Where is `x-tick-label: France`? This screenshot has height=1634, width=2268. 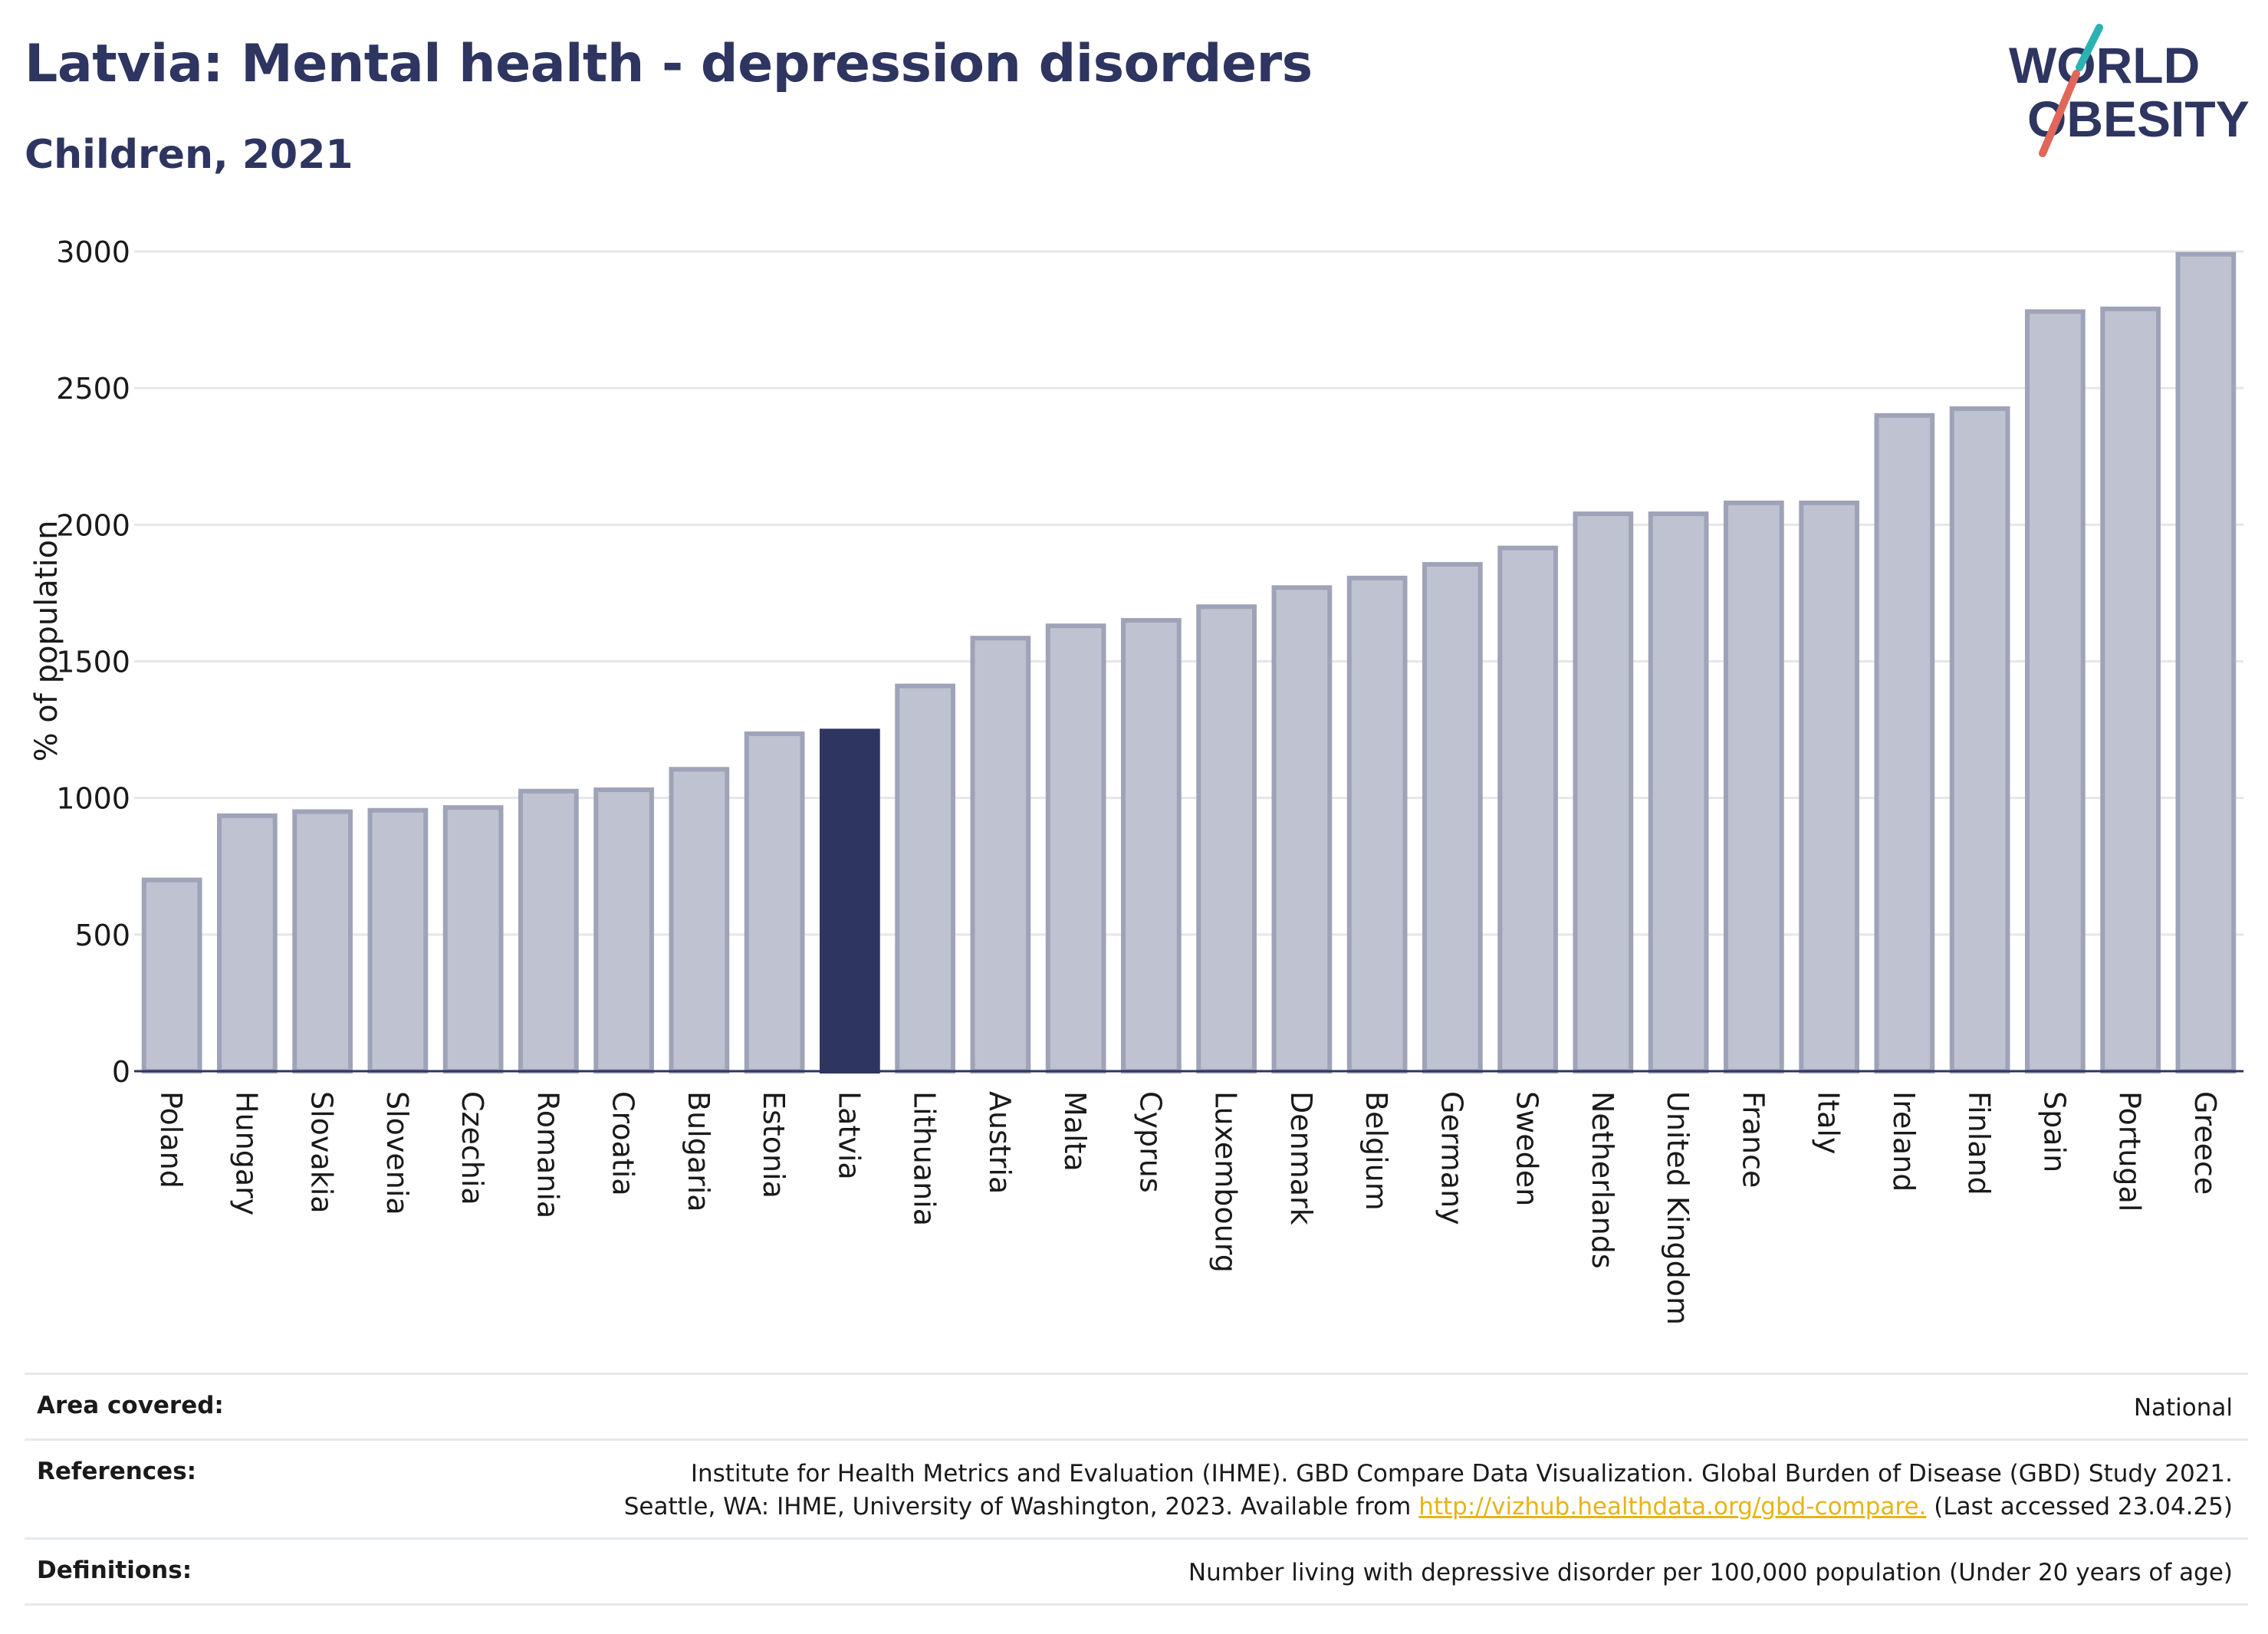
x-tick-label: France is located at coordinates (1753, 1139).